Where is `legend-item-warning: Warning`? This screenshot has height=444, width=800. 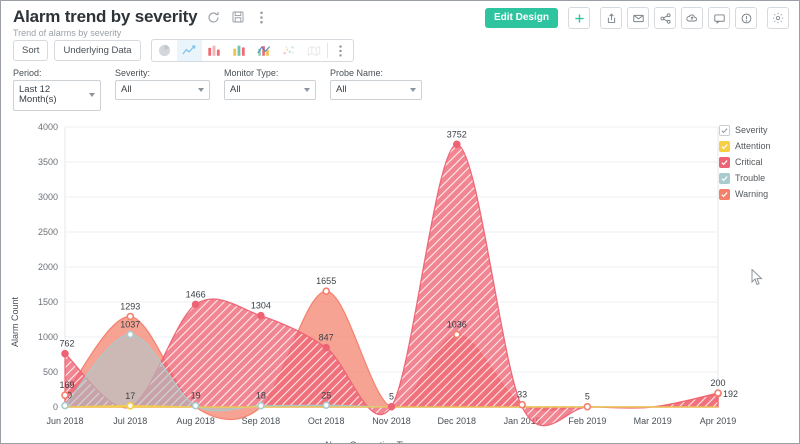
legend-item-warning: Warning is located at coordinates (756, 194).